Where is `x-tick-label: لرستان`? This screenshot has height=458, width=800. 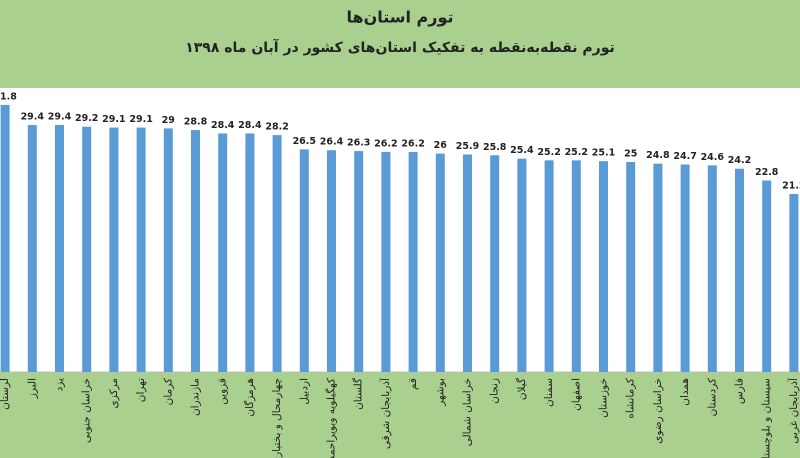
x-tick-label: لرستان is located at coordinates (5, 394).